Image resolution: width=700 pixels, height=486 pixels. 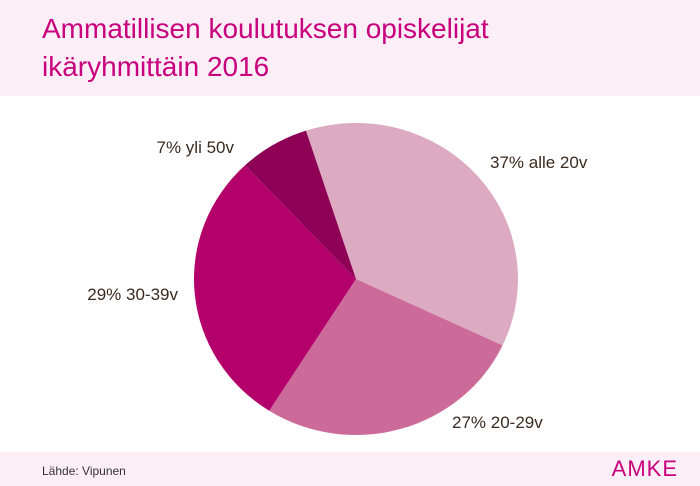 I want to click on footer: Lähde: Vipunen AMKE, so click(x=350, y=469).